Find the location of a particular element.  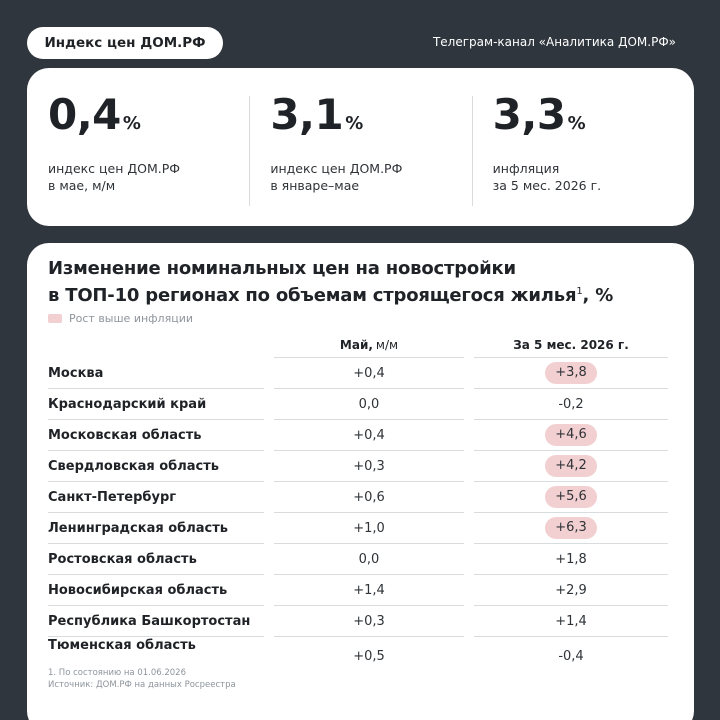

region-name: Ленинградская область is located at coordinates (156, 528).